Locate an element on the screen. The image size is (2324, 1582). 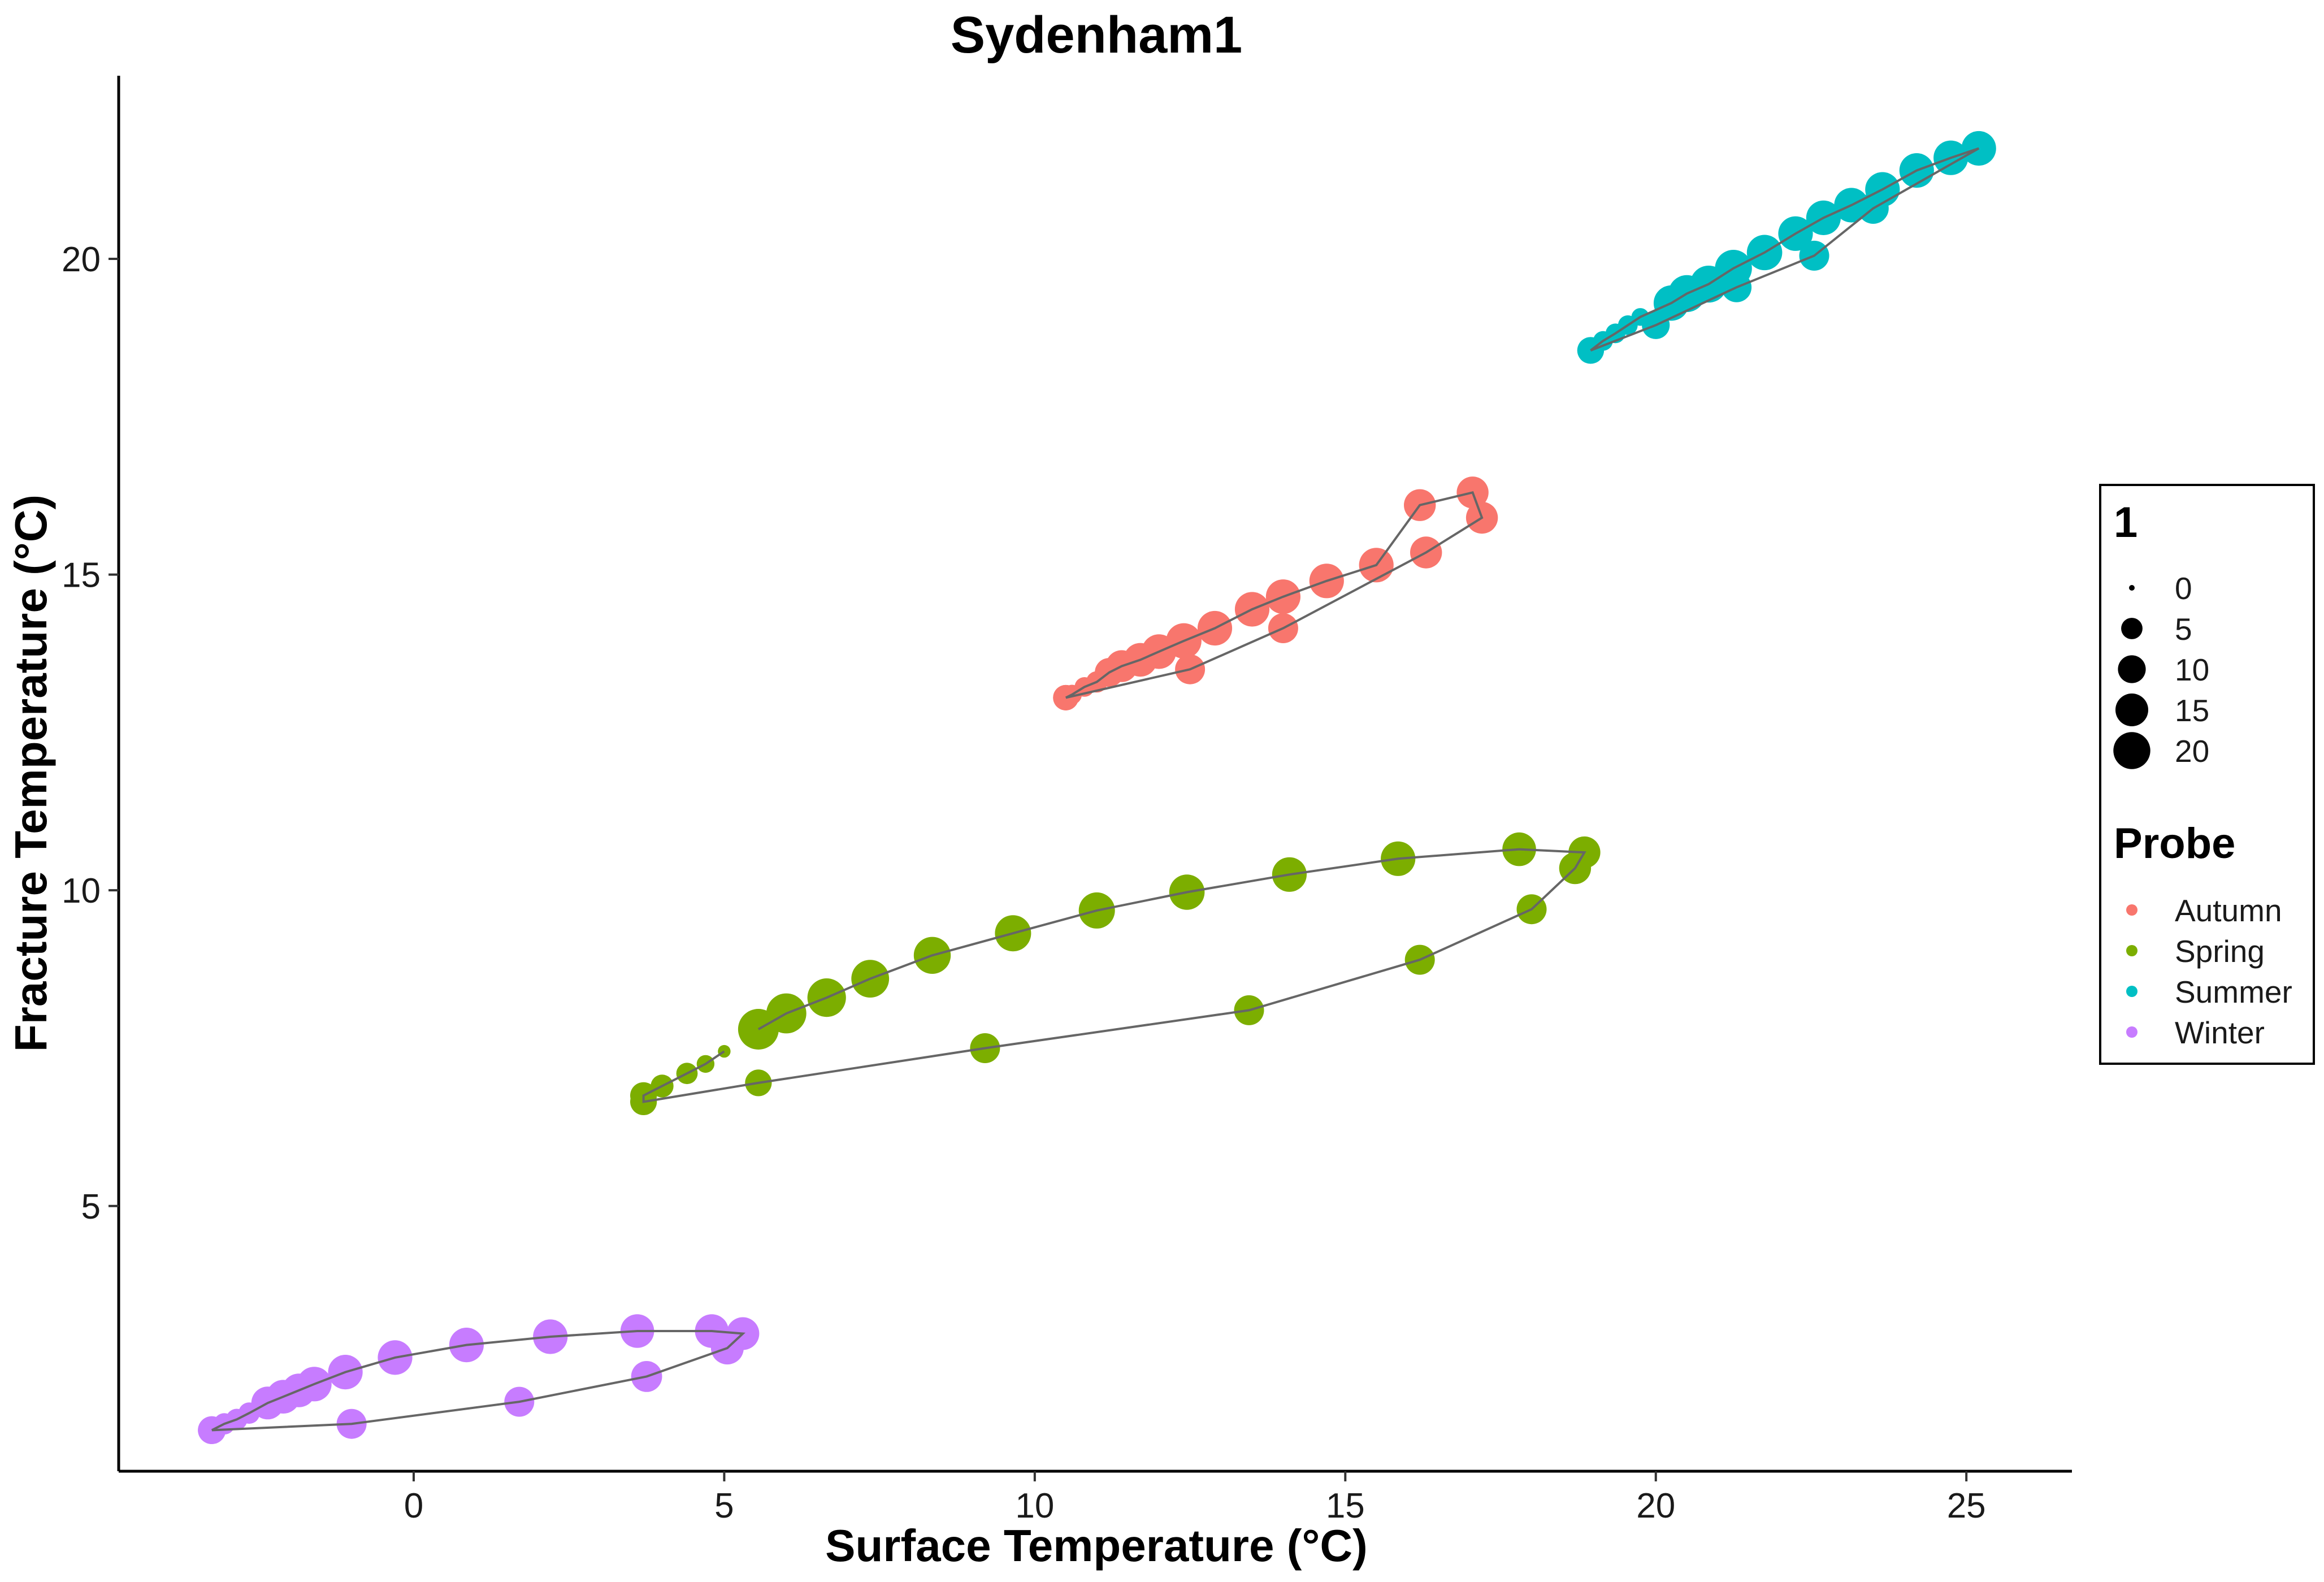
size-legend-label: 15 is located at coordinates (2192, 710).